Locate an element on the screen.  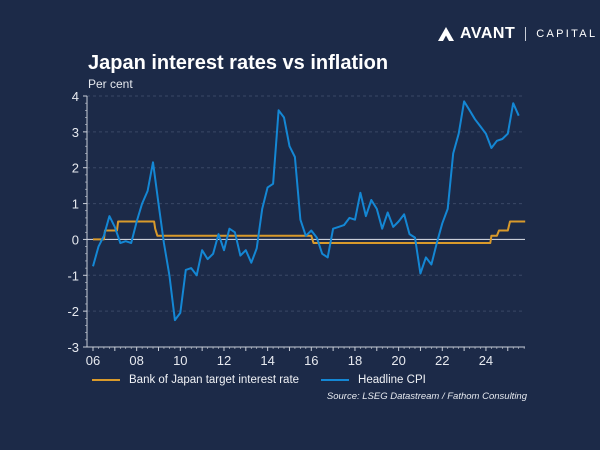
x-tick-label: 18 is located at coordinates (355, 360).